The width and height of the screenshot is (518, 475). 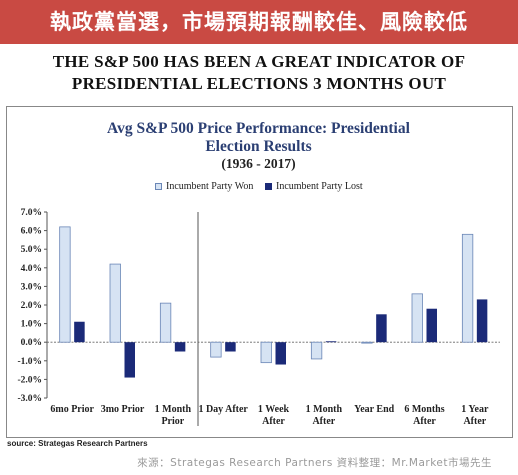 What do you see at coordinates (259, 83) in the screenshot?
I see `headline-line-2: PRESIDENTIAL ELECTIONS 3 MONTHS OUT` at bounding box center [259, 83].